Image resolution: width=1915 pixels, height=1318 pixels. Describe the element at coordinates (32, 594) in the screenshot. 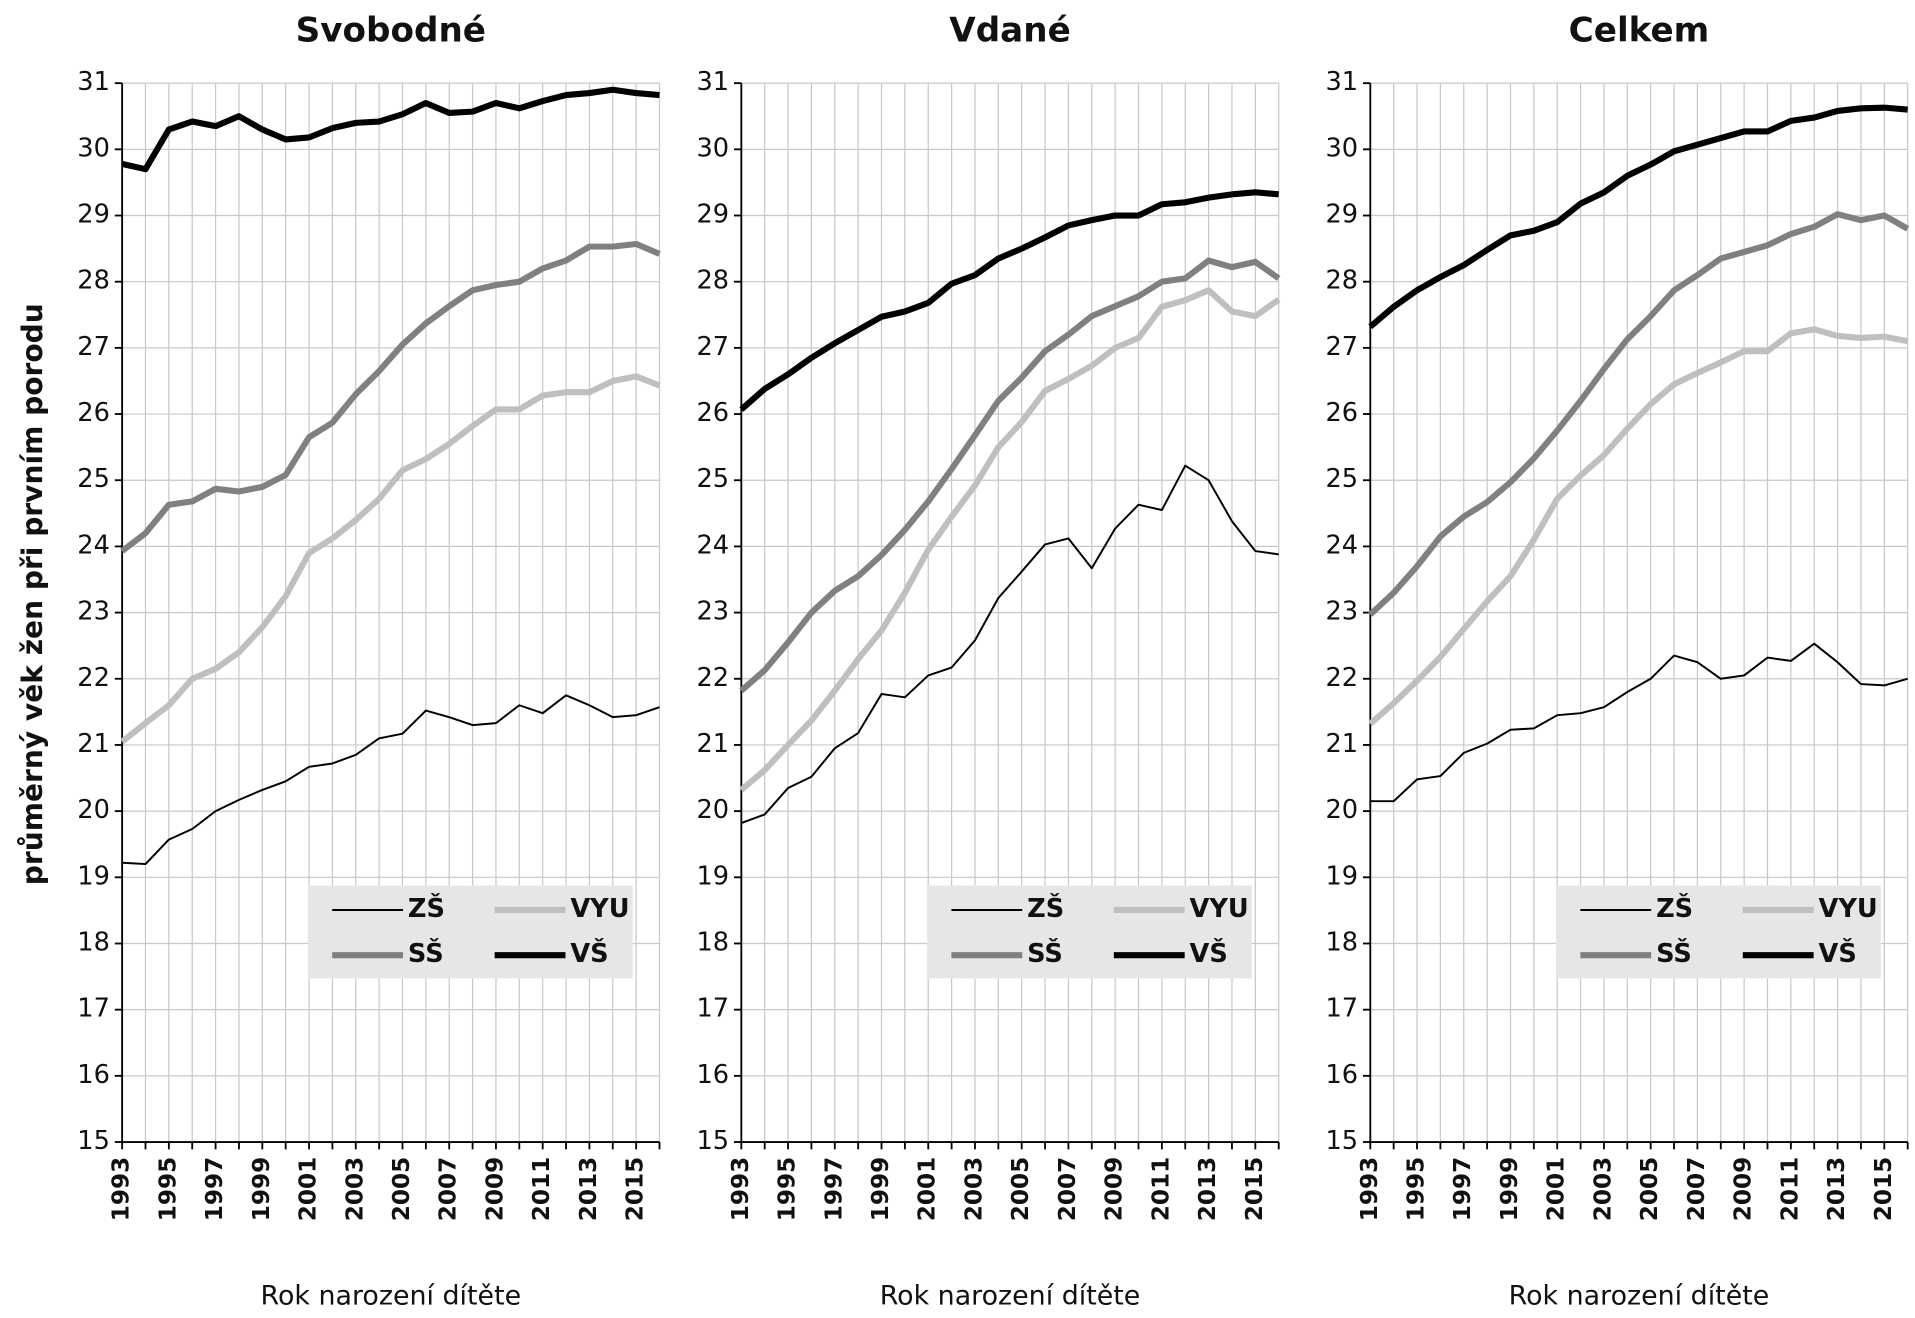

I see `y-axis-label: průměrný věk žen při prvním porodu` at that location.